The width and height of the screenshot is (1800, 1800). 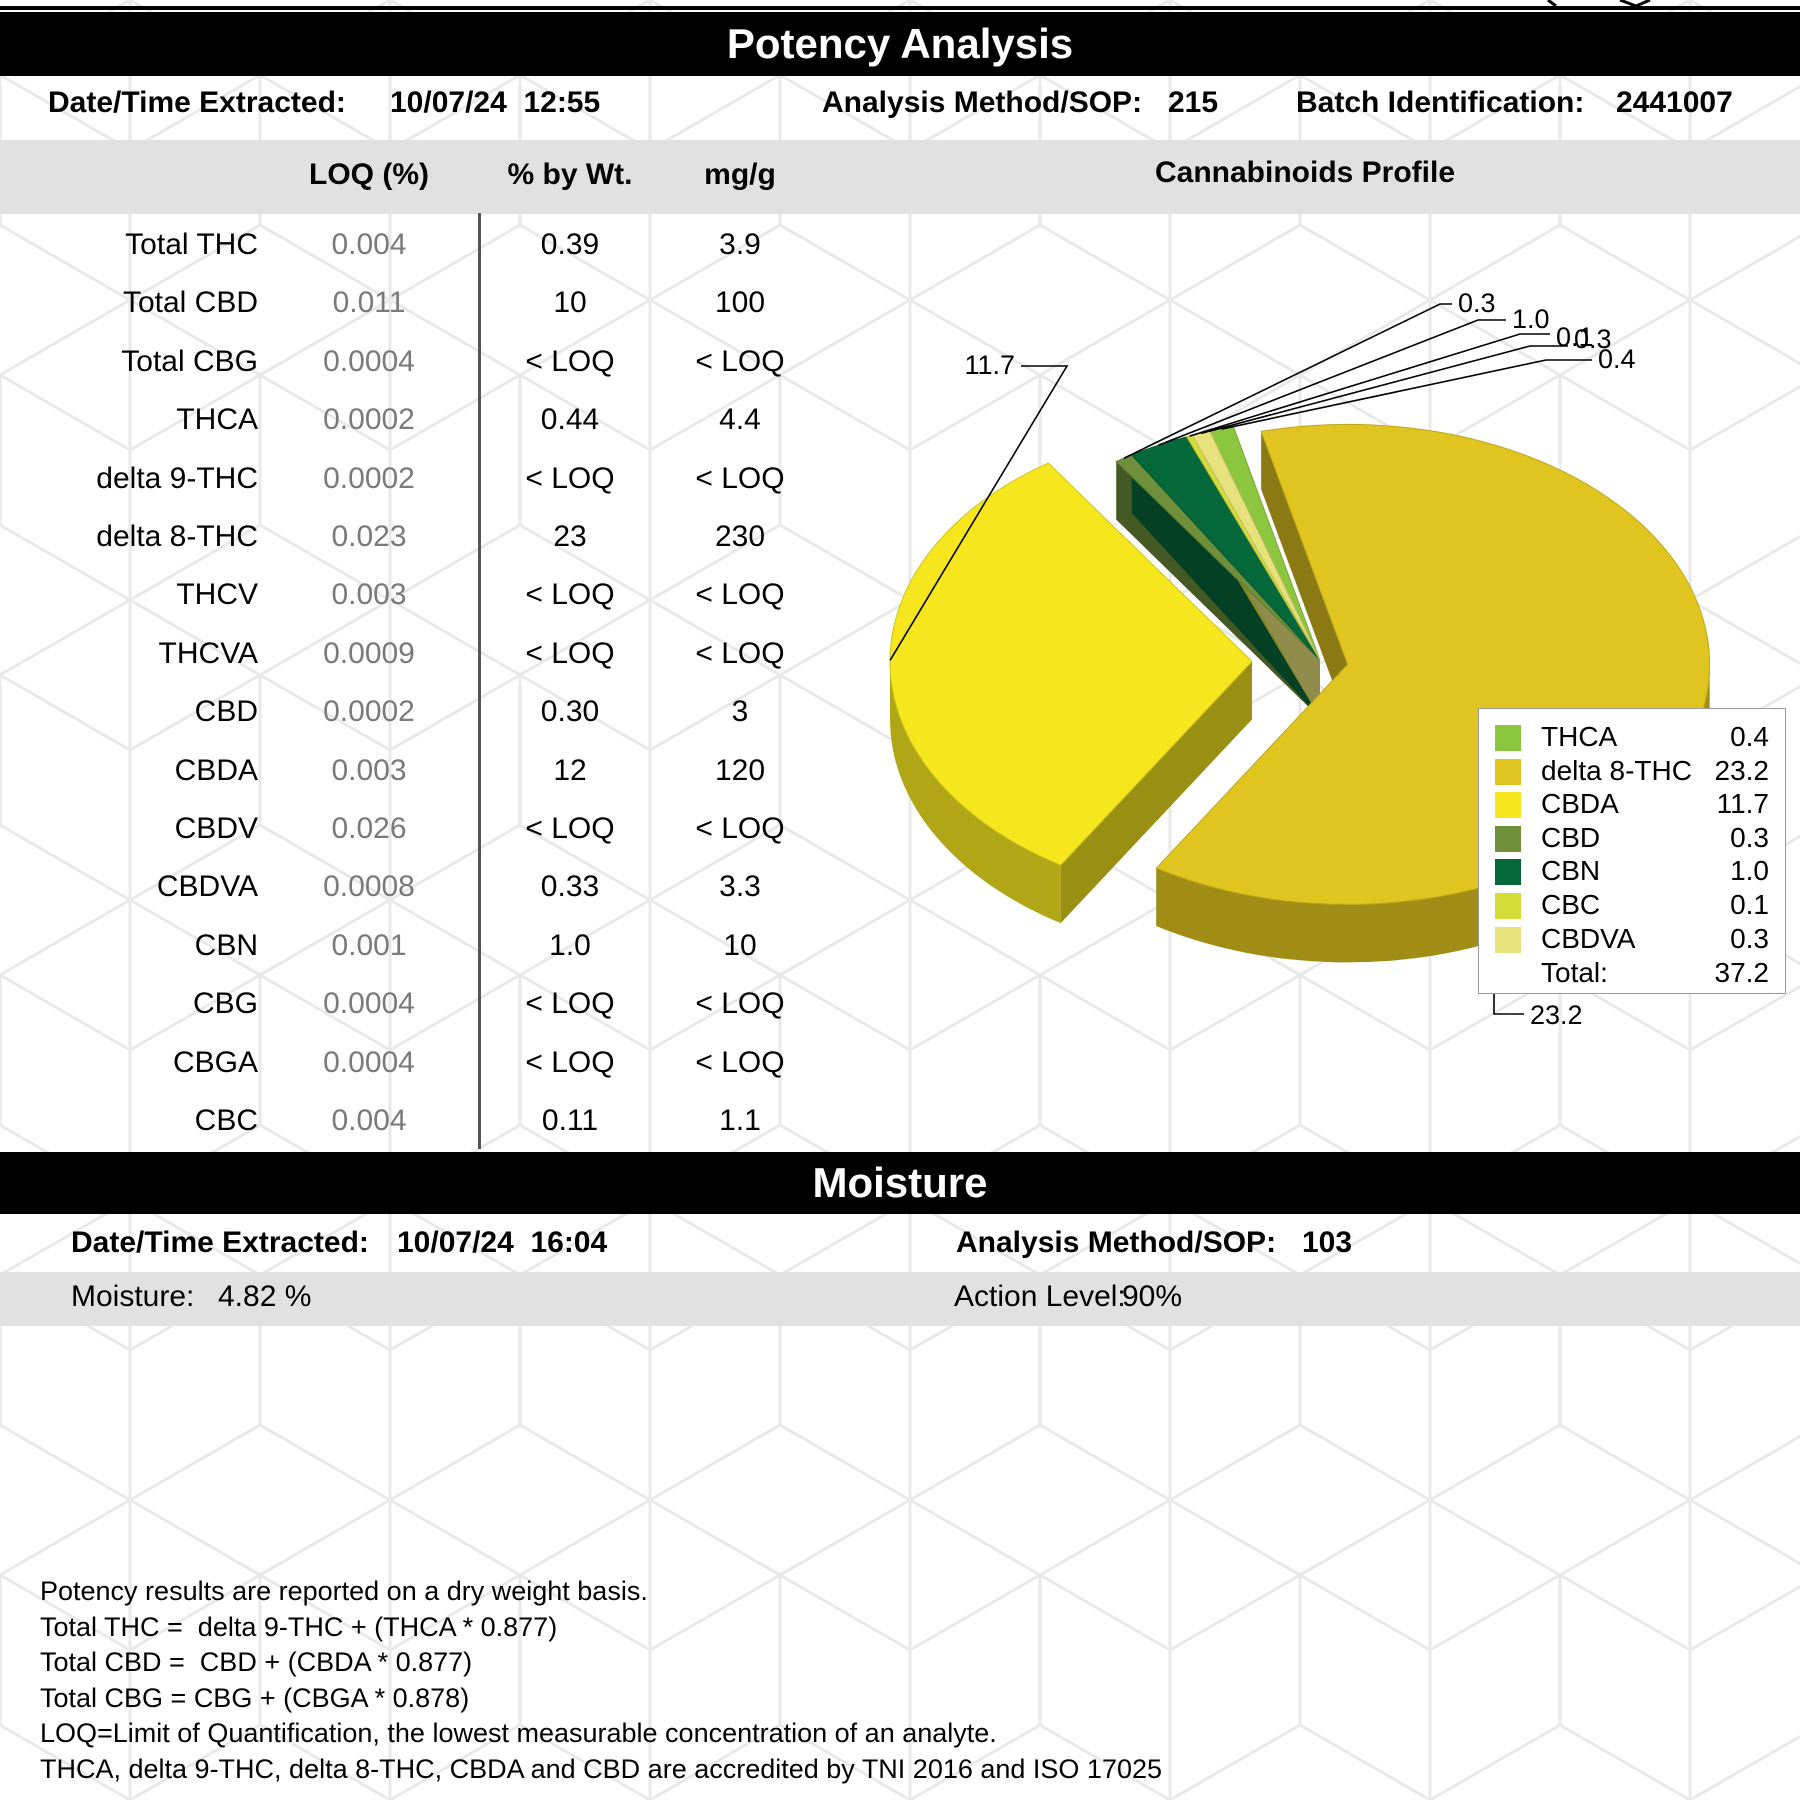 I want to click on pct-by-wt-value: 0.11, so click(x=570, y=1120).